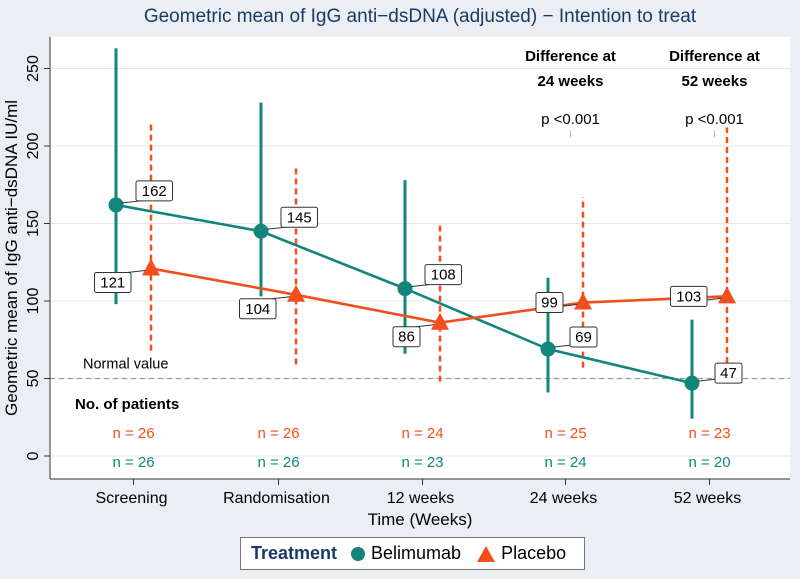 Image resolution: width=800 pixels, height=579 pixels. I want to click on legend-label-placebo: Placebo, so click(534, 553).